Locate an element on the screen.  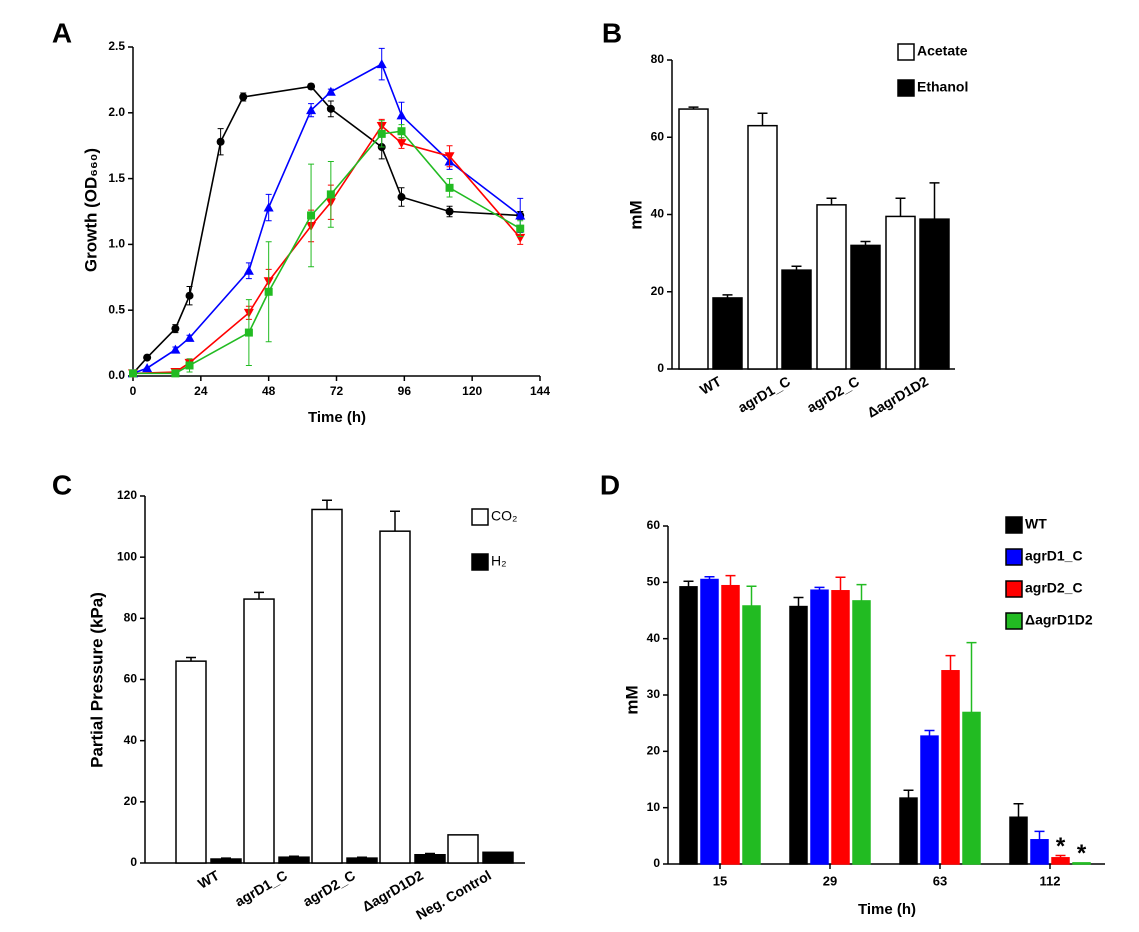
y-tick-label: 1.5 is located at coordinates (116, 178).